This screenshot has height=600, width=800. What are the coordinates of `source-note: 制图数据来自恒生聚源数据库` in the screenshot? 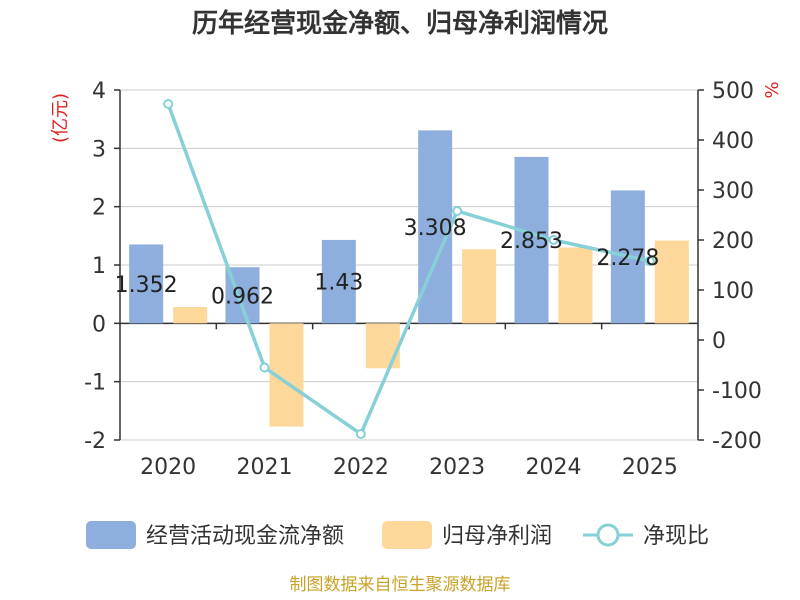 It's located at (400, 585).